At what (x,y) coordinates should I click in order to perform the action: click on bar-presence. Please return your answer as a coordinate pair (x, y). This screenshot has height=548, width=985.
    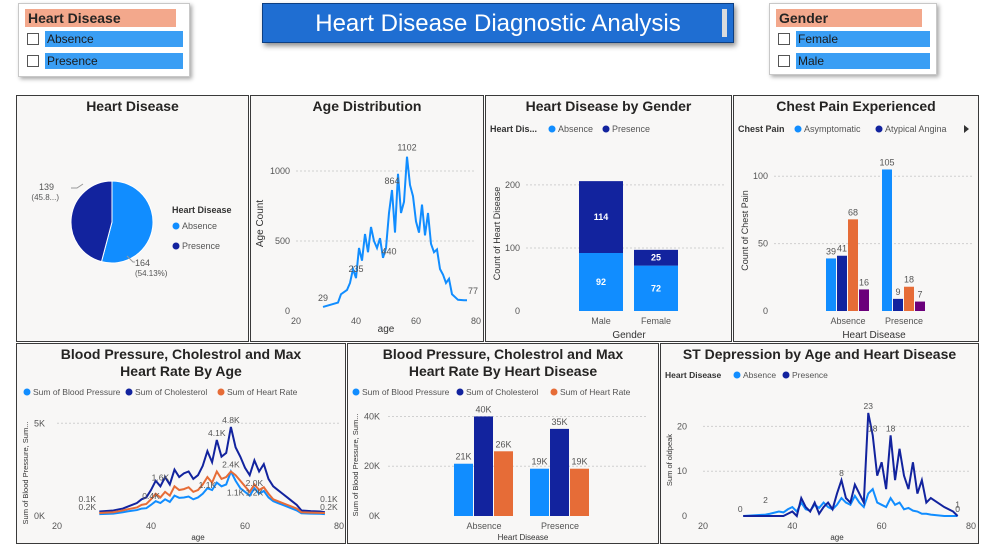
    Looking at the image, I should click on (656, 257).